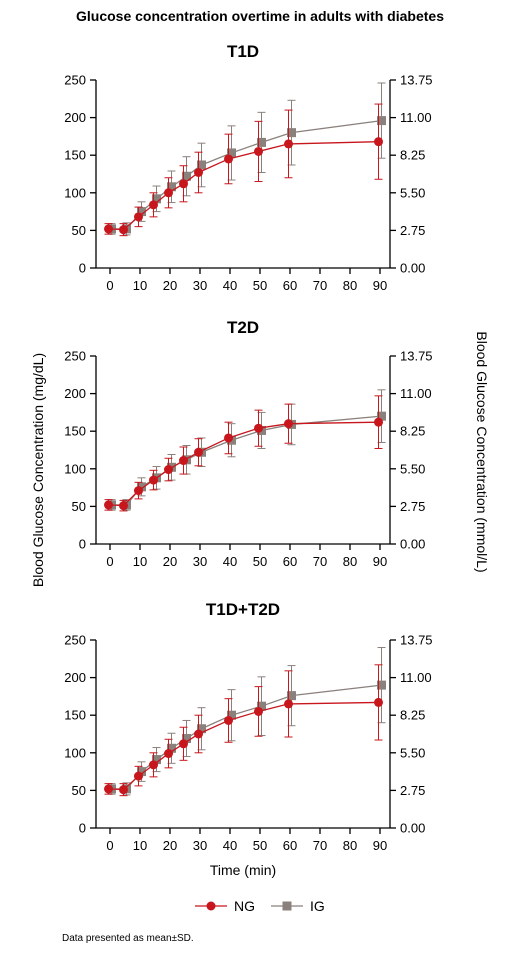 The image size is (520, 956). What do you see at coordinates (230, 845) in the screenshot?
I see `panel-2-x-tick-label: 40` at bounding box center [230, 845].